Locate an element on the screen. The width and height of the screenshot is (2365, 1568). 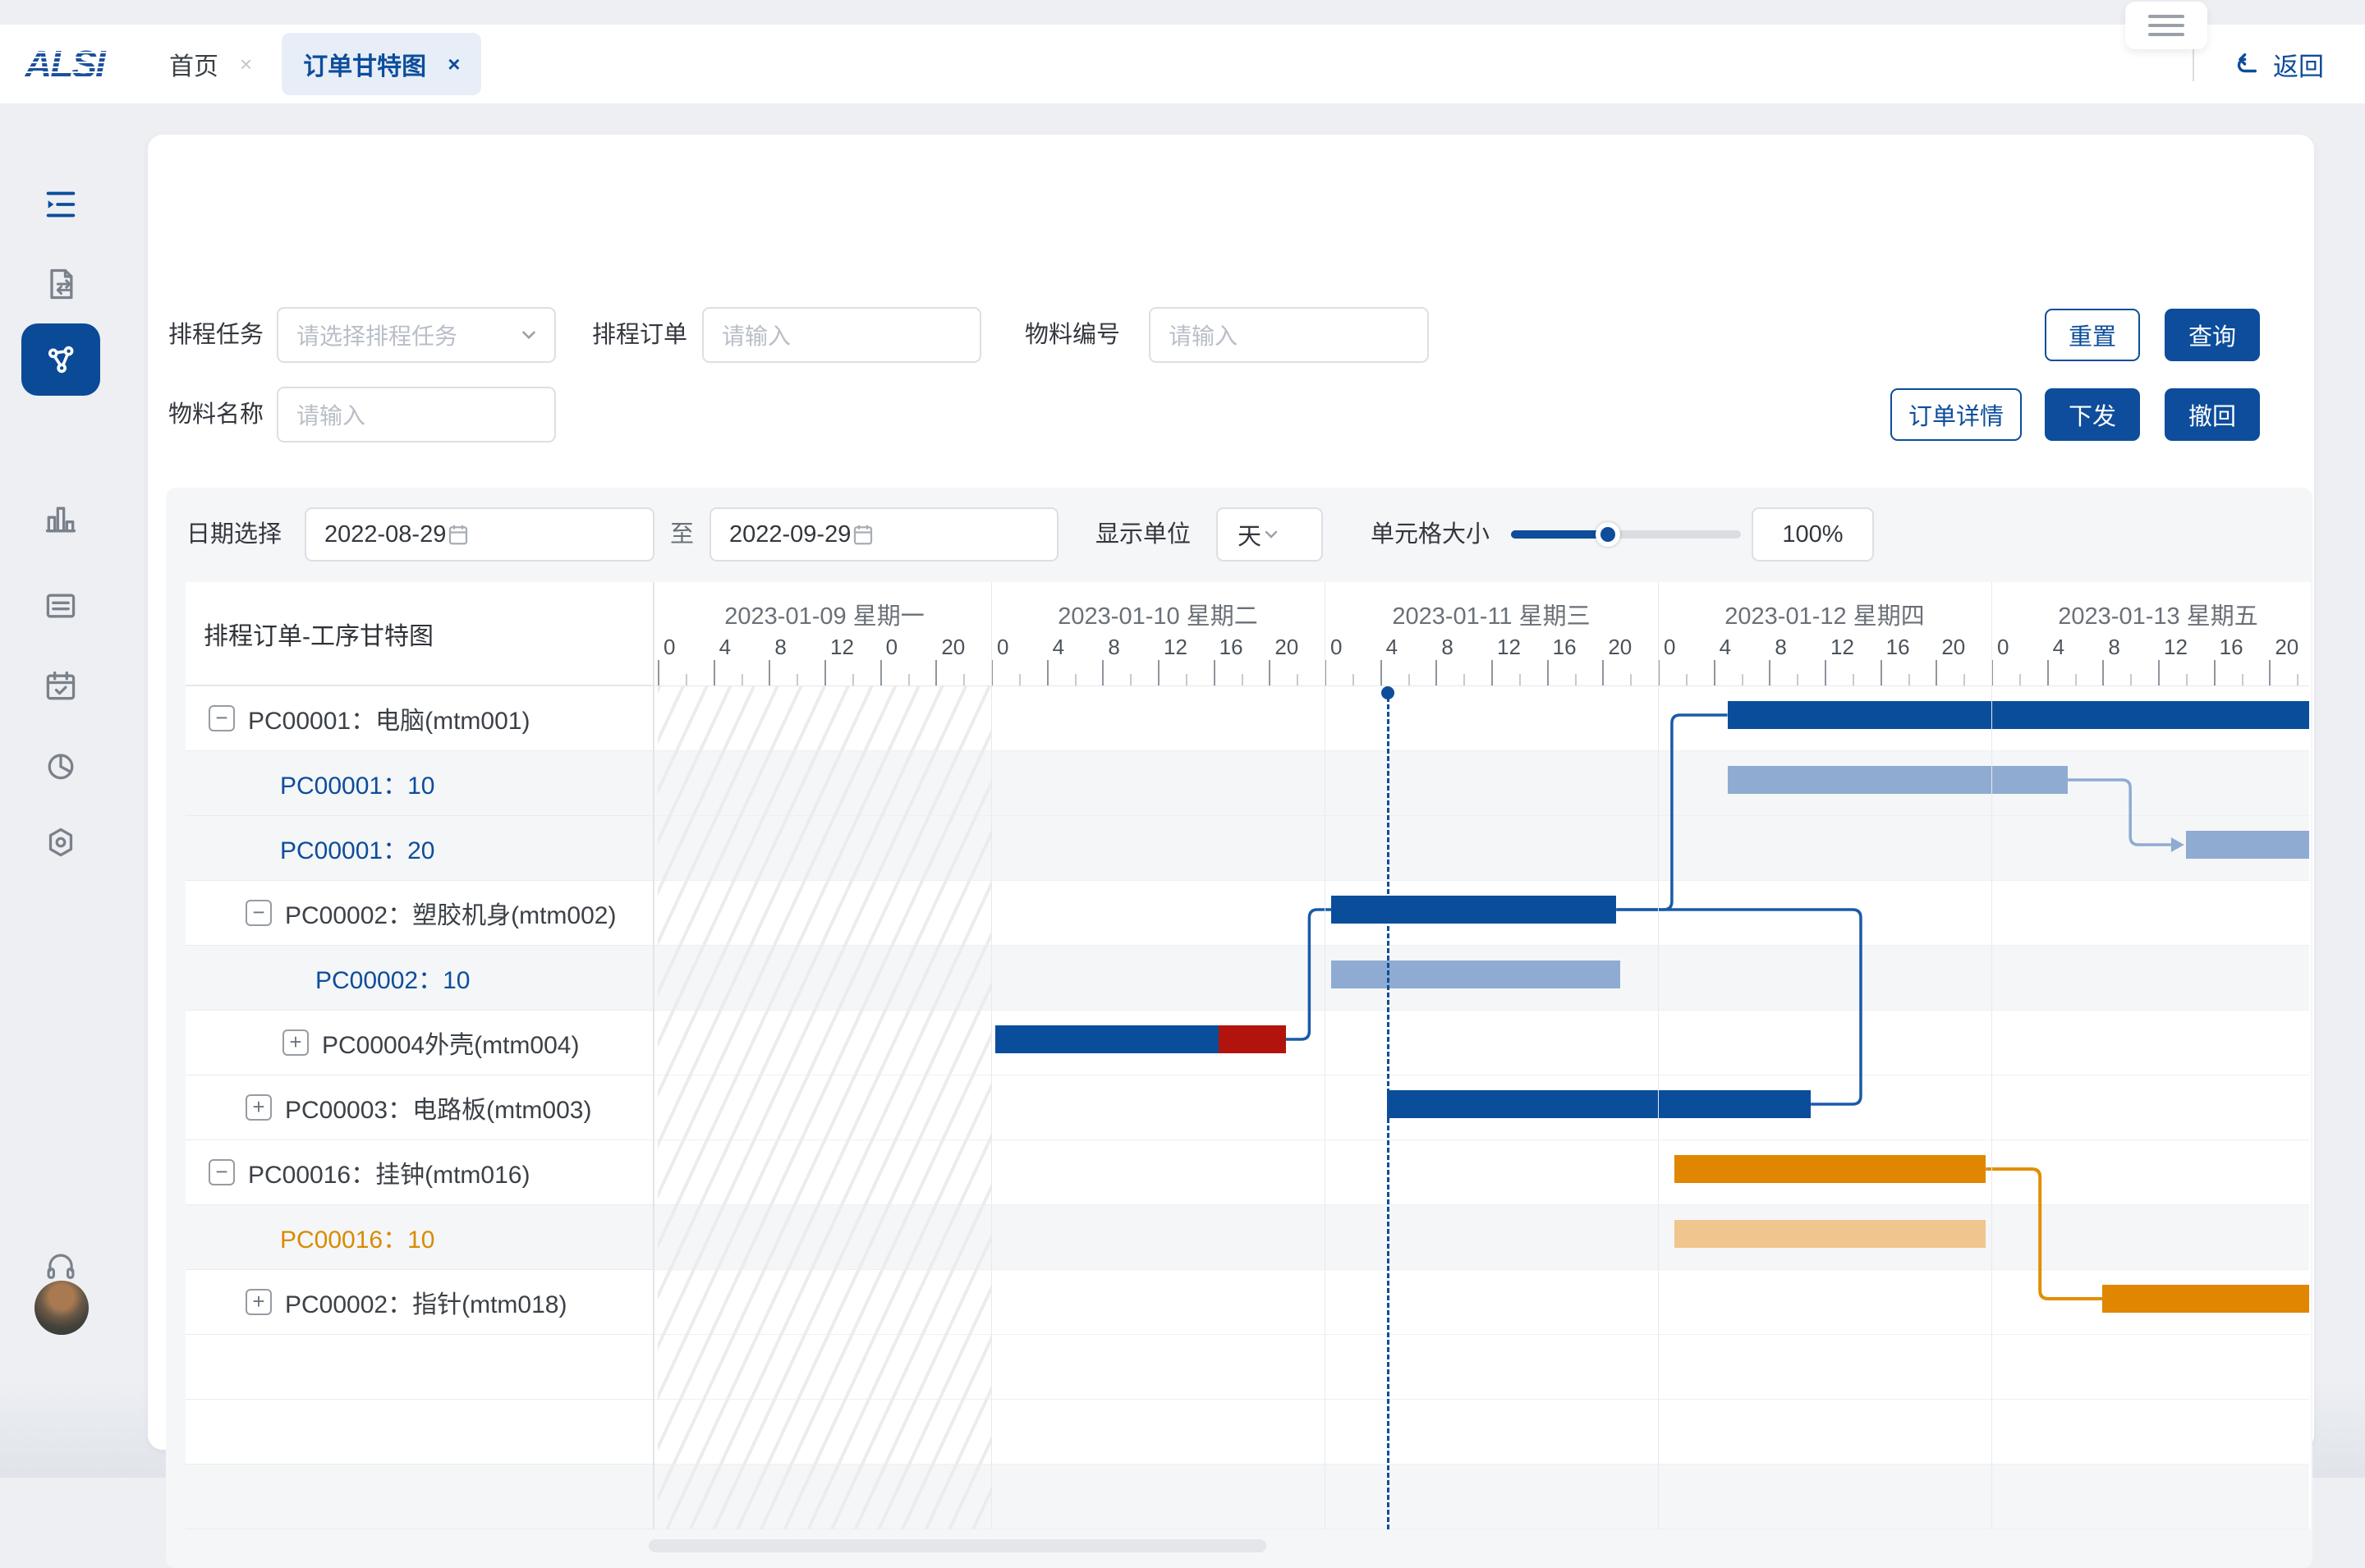
withdraw-button: 撤回 is located at coordinates (2212, 414).